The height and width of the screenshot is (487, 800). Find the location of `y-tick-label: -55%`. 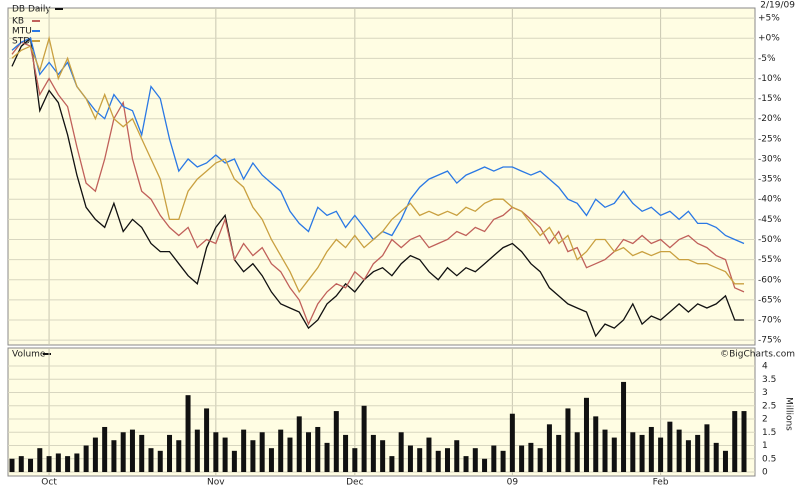

y-tick-label: -55% is located at coordinates (770, 260).